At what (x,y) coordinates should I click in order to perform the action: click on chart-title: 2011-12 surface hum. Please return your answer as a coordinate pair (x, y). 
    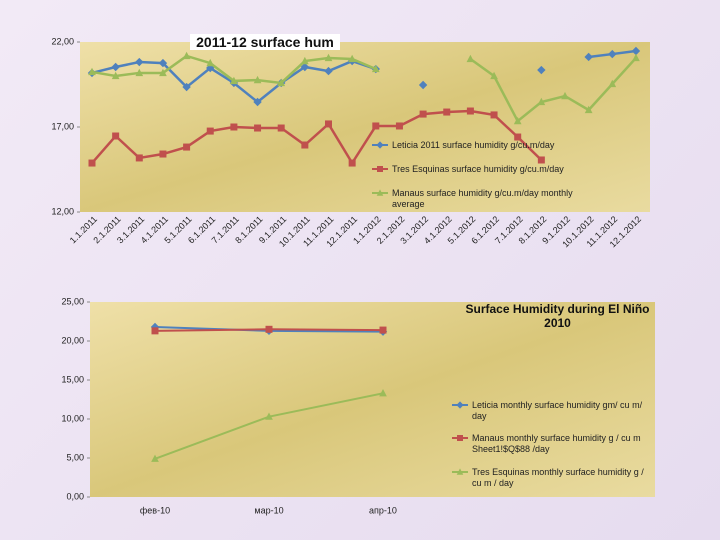
    Looking at the image, I should click on (265, 42).